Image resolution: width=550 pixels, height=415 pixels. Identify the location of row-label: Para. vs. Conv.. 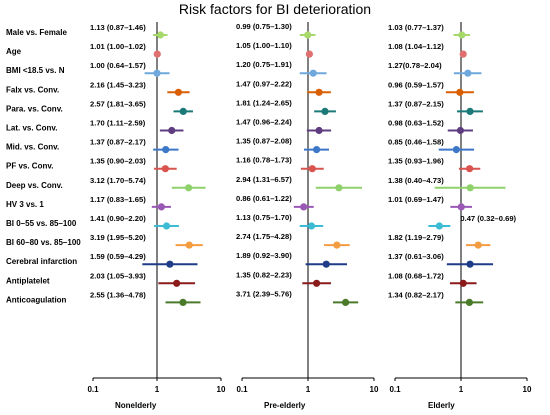
(34, 108).